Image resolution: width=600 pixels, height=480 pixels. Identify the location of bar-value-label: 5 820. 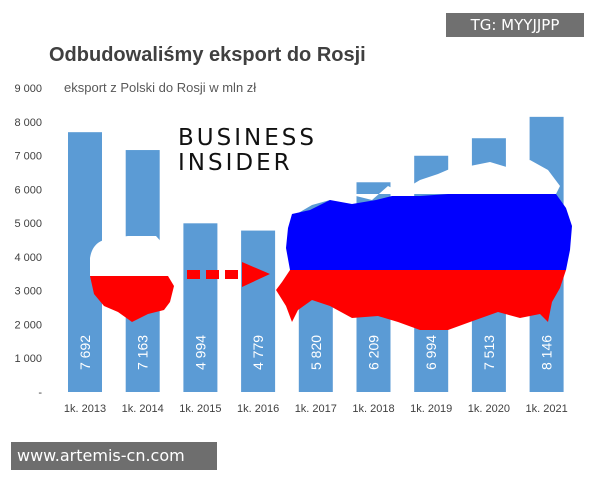
(316, 352).